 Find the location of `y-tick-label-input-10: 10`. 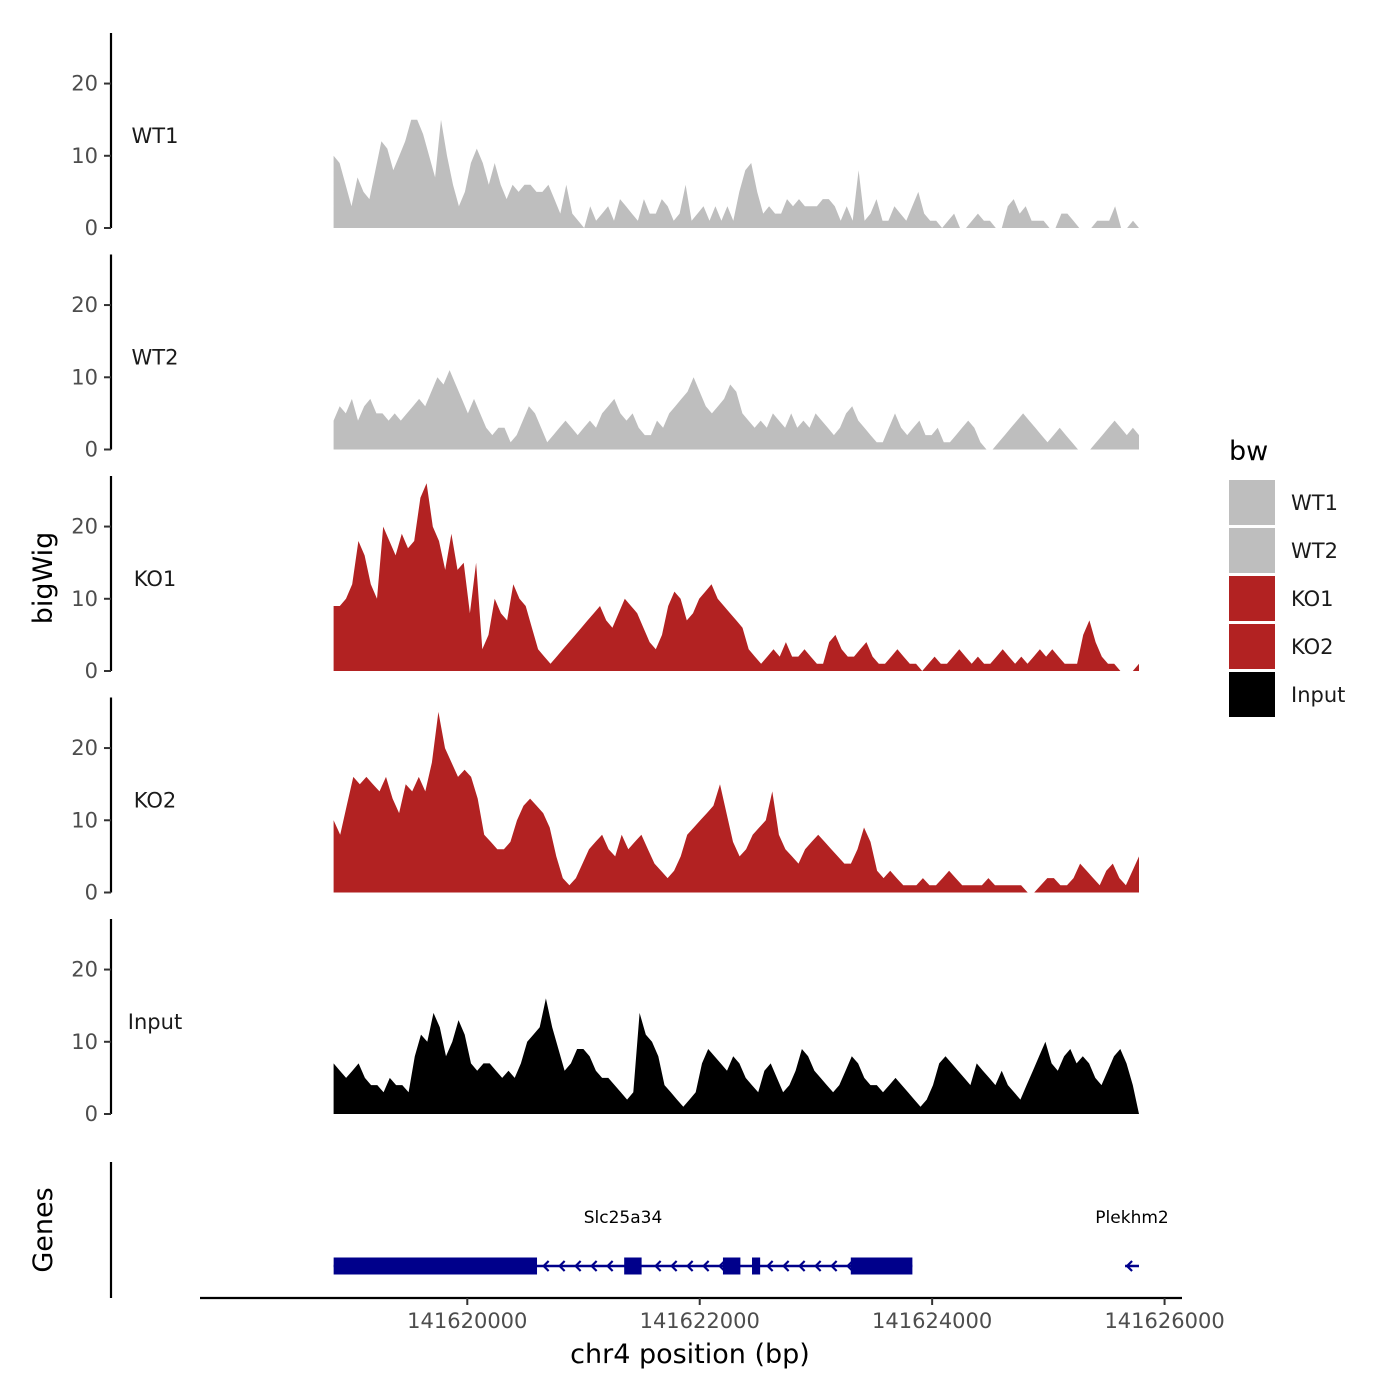

y-tick-label-input-10: 10 is located at coordinates (84, 1042).